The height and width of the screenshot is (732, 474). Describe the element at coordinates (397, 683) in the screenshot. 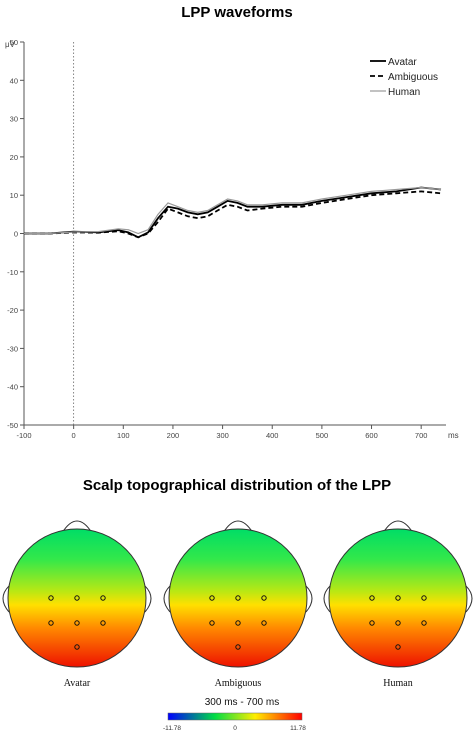

I see `scalp-map-label: Human` at that location.